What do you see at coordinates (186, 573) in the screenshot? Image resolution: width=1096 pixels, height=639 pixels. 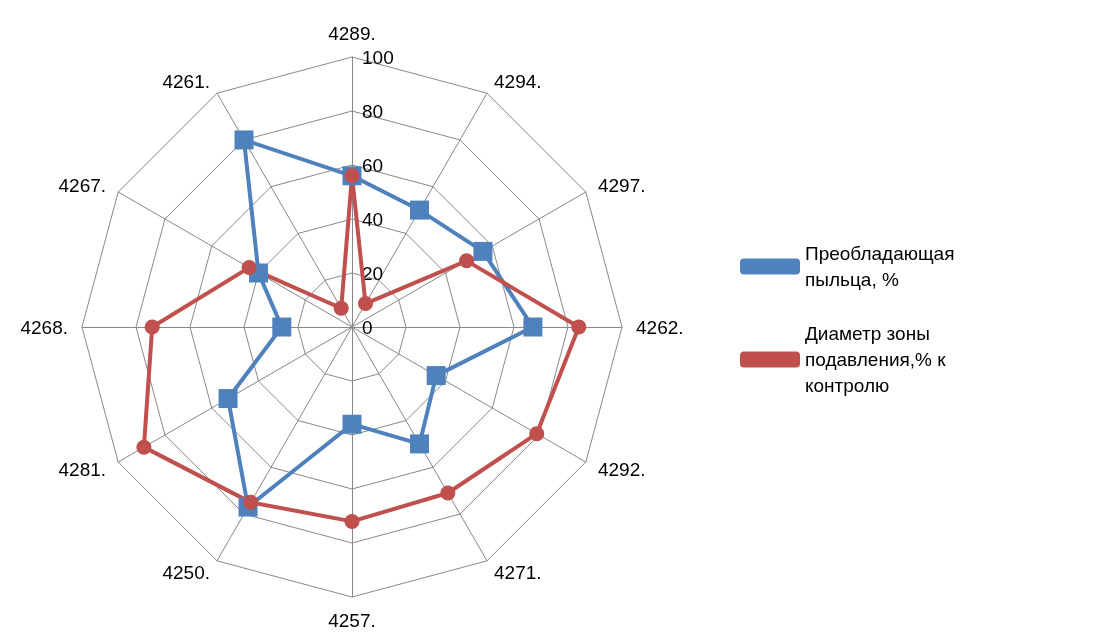 I see `spoke-label: 4250.` at bounding box center [186, 573].